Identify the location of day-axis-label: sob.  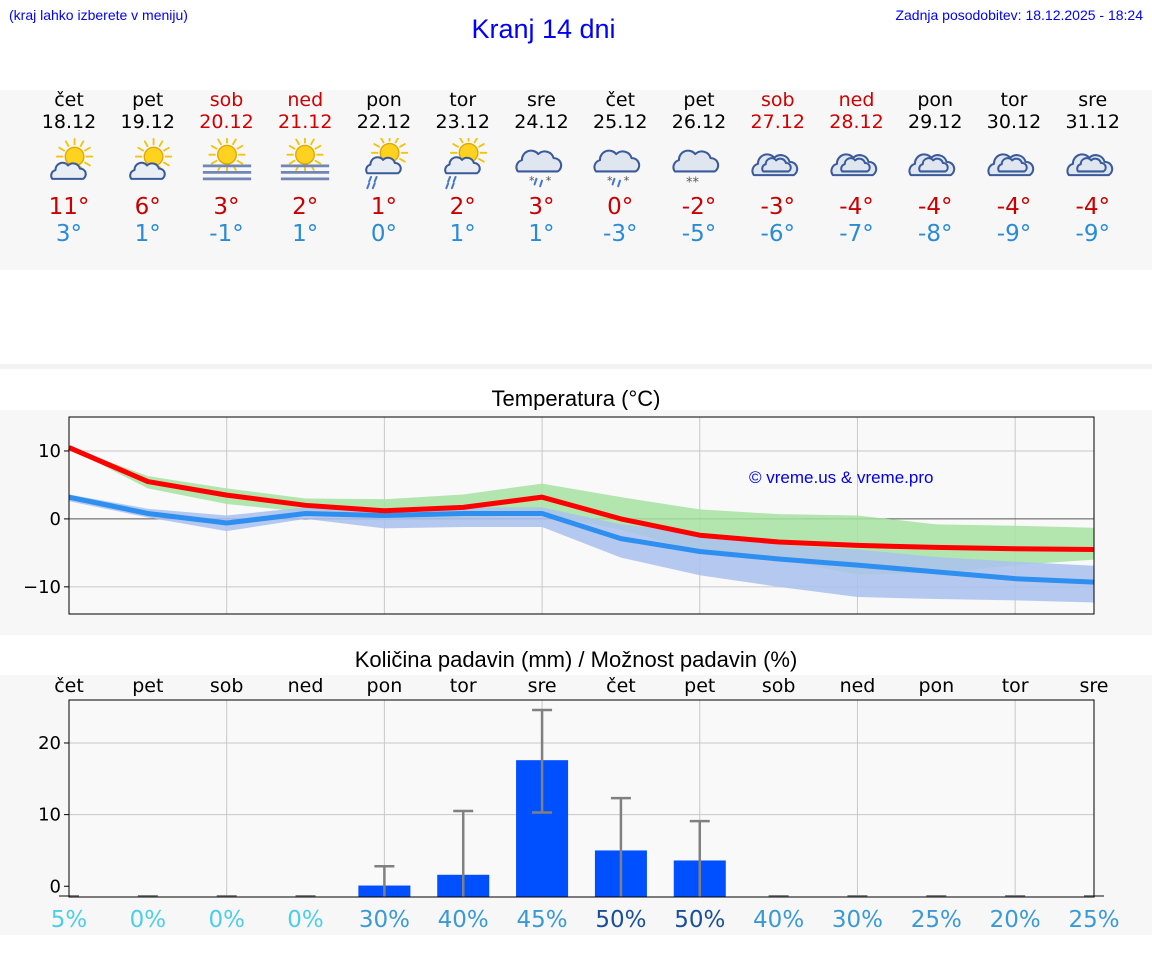
(779, 686).